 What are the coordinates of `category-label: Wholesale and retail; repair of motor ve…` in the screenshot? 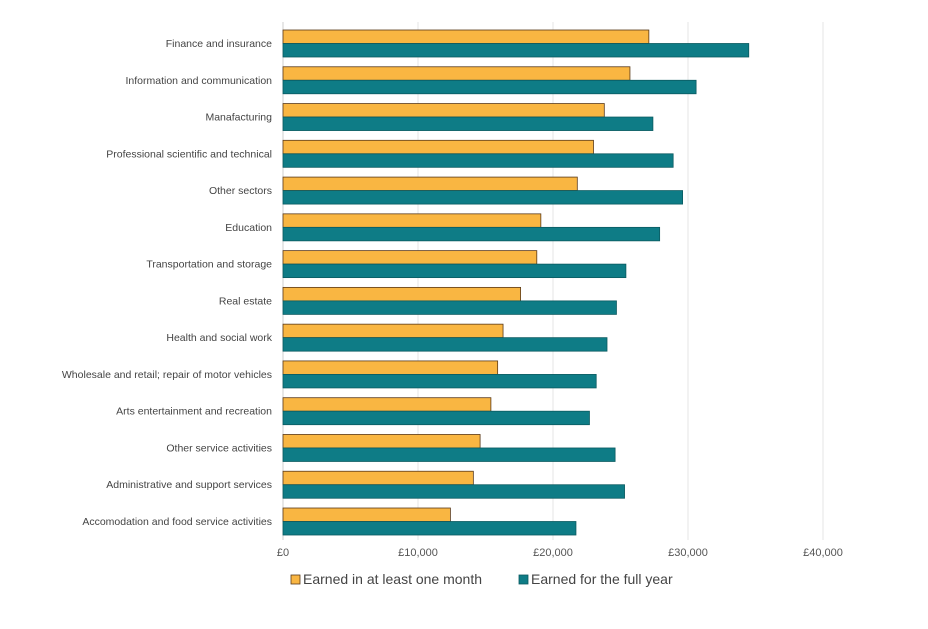 It's located at (167, 375).